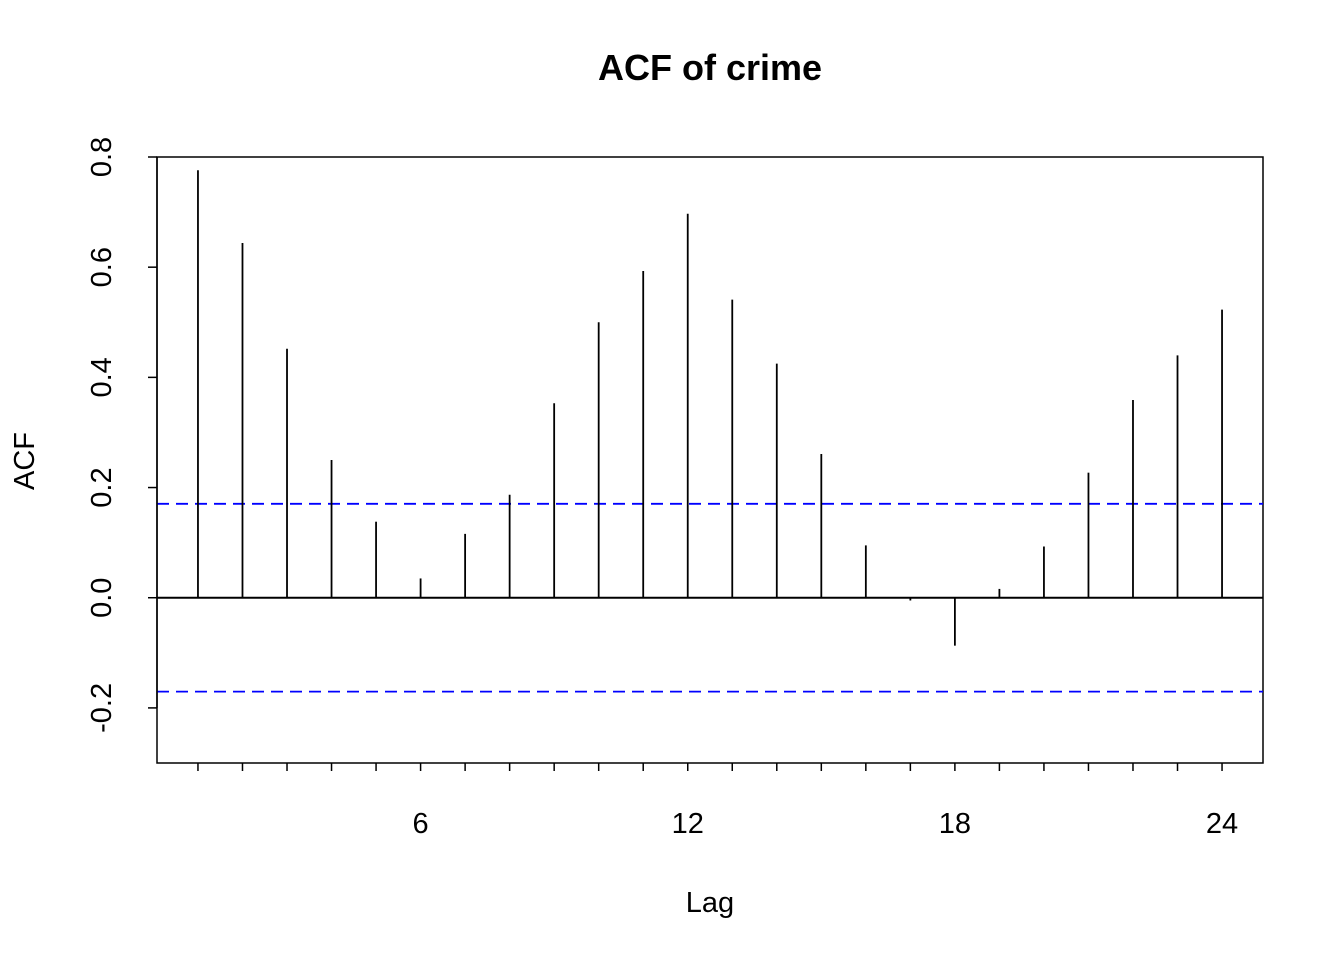 This screenshot has width=1344, height=960. Describe the element at coordinates (421, 824) in the screenshot. I see `x-tick-label-6: 6` at that location.